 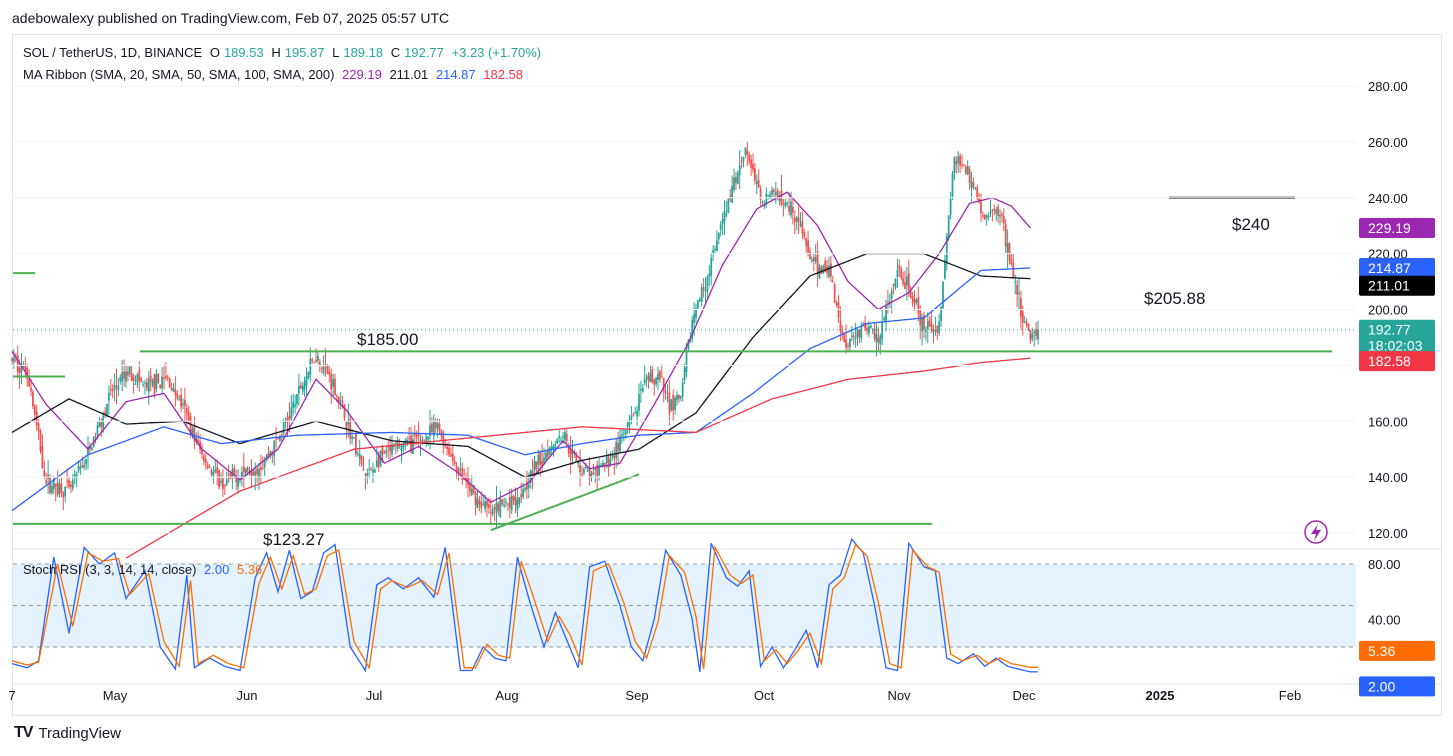 What do you see at coordinates (1389, 361) in the screenshot?
I see `badge-sma200-text: 182.58` at bounding box center [1389, 361].